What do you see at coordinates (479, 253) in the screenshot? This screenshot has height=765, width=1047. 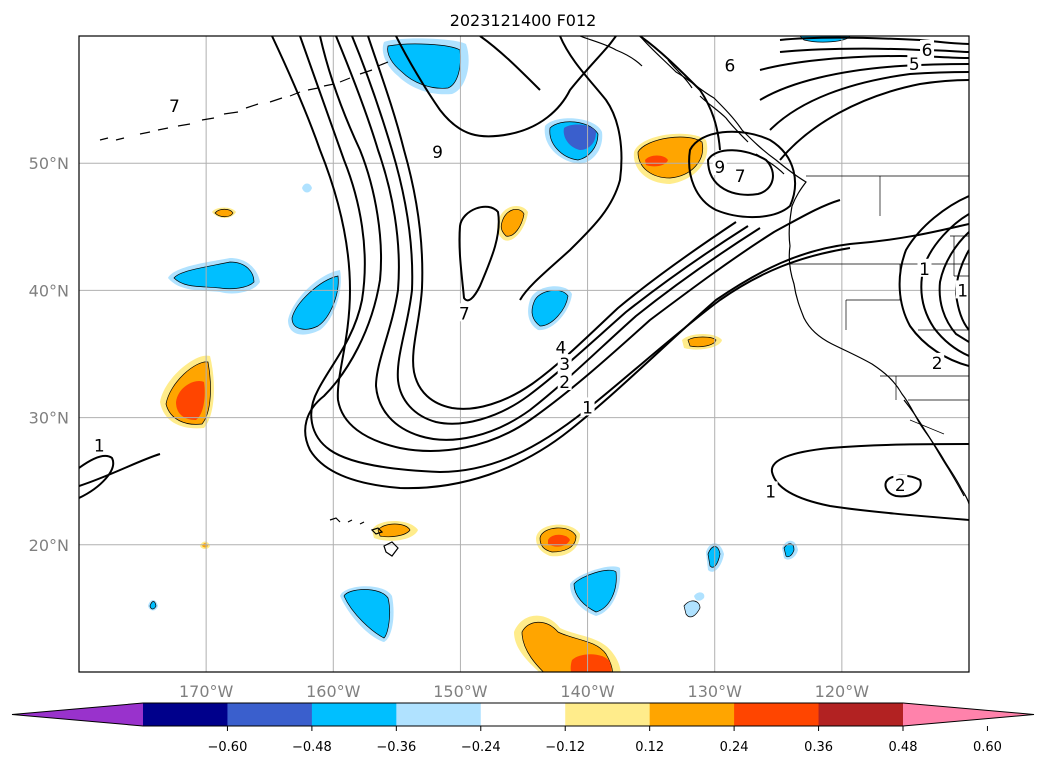 I see `contour-7-closed` at bounding box center [479, 253].